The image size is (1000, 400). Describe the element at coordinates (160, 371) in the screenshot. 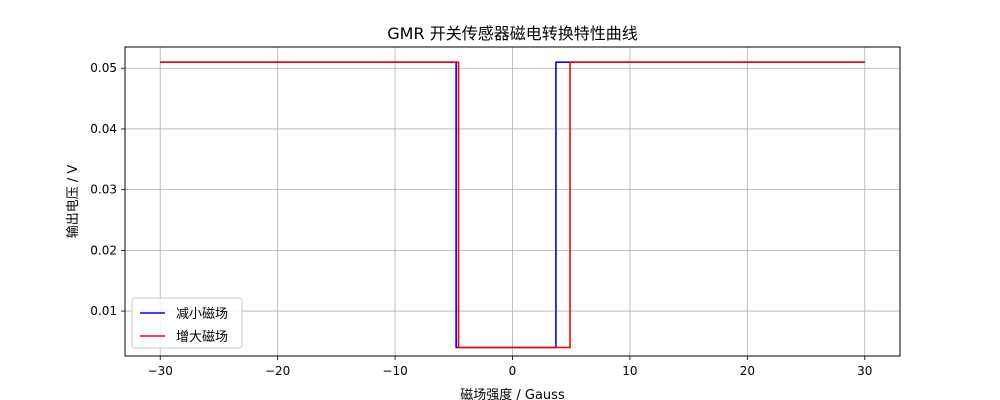

I see `x-tick-label: −30` at that location.